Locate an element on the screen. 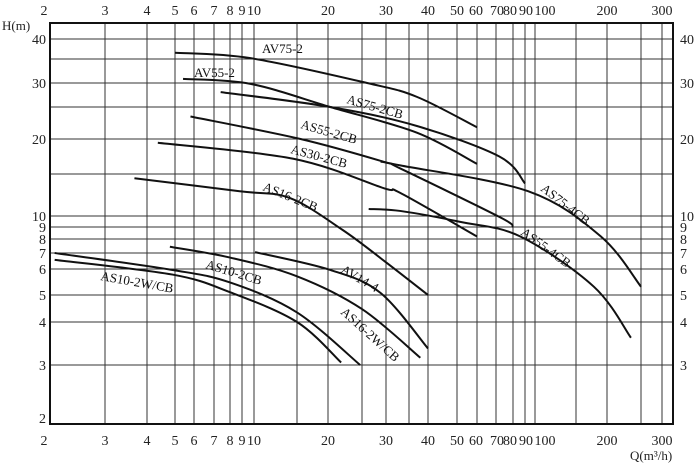  x-tick-label-bottom: 50 is located at coordinates (457, 441).